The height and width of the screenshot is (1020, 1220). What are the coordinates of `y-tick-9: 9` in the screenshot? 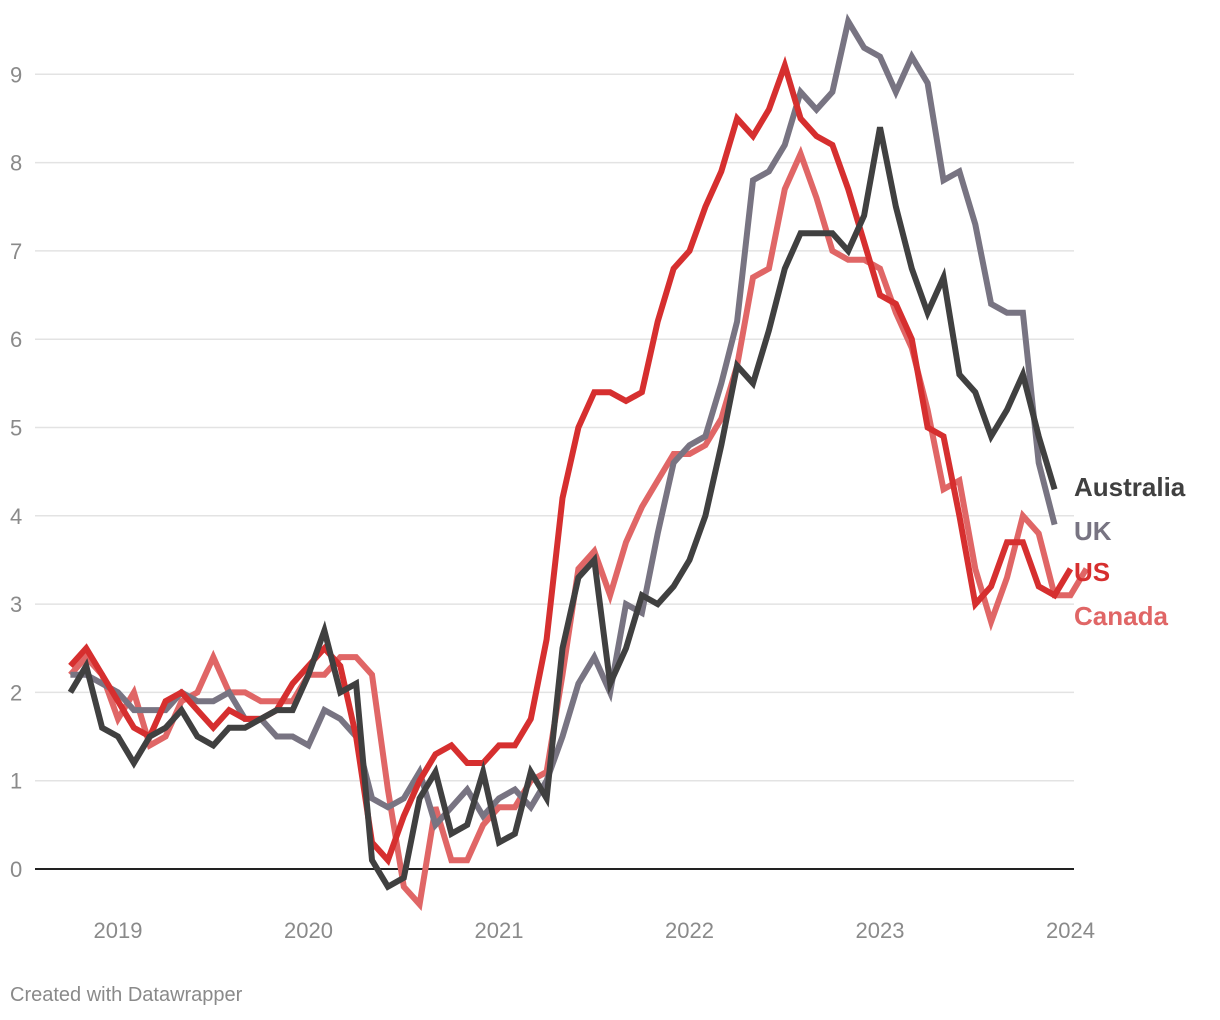 It's located at (16, 74).